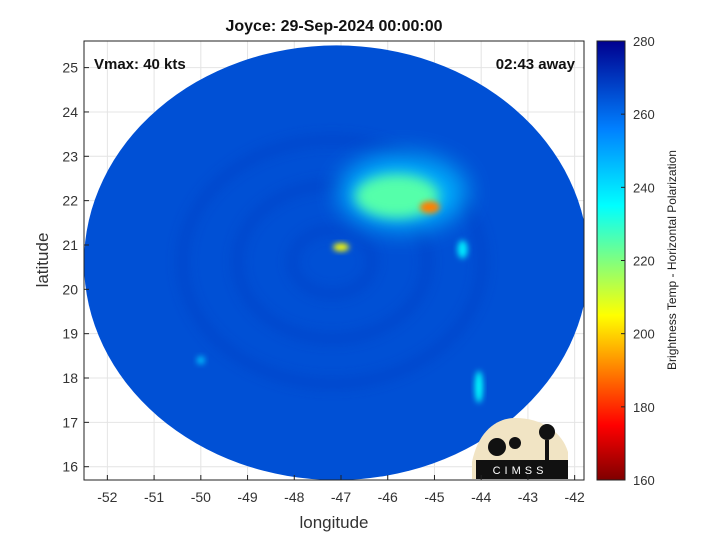 Image resolution: width=720 pixels, height=540 pixels. I want to click on y-tick-label: 21, so click(70, 245).